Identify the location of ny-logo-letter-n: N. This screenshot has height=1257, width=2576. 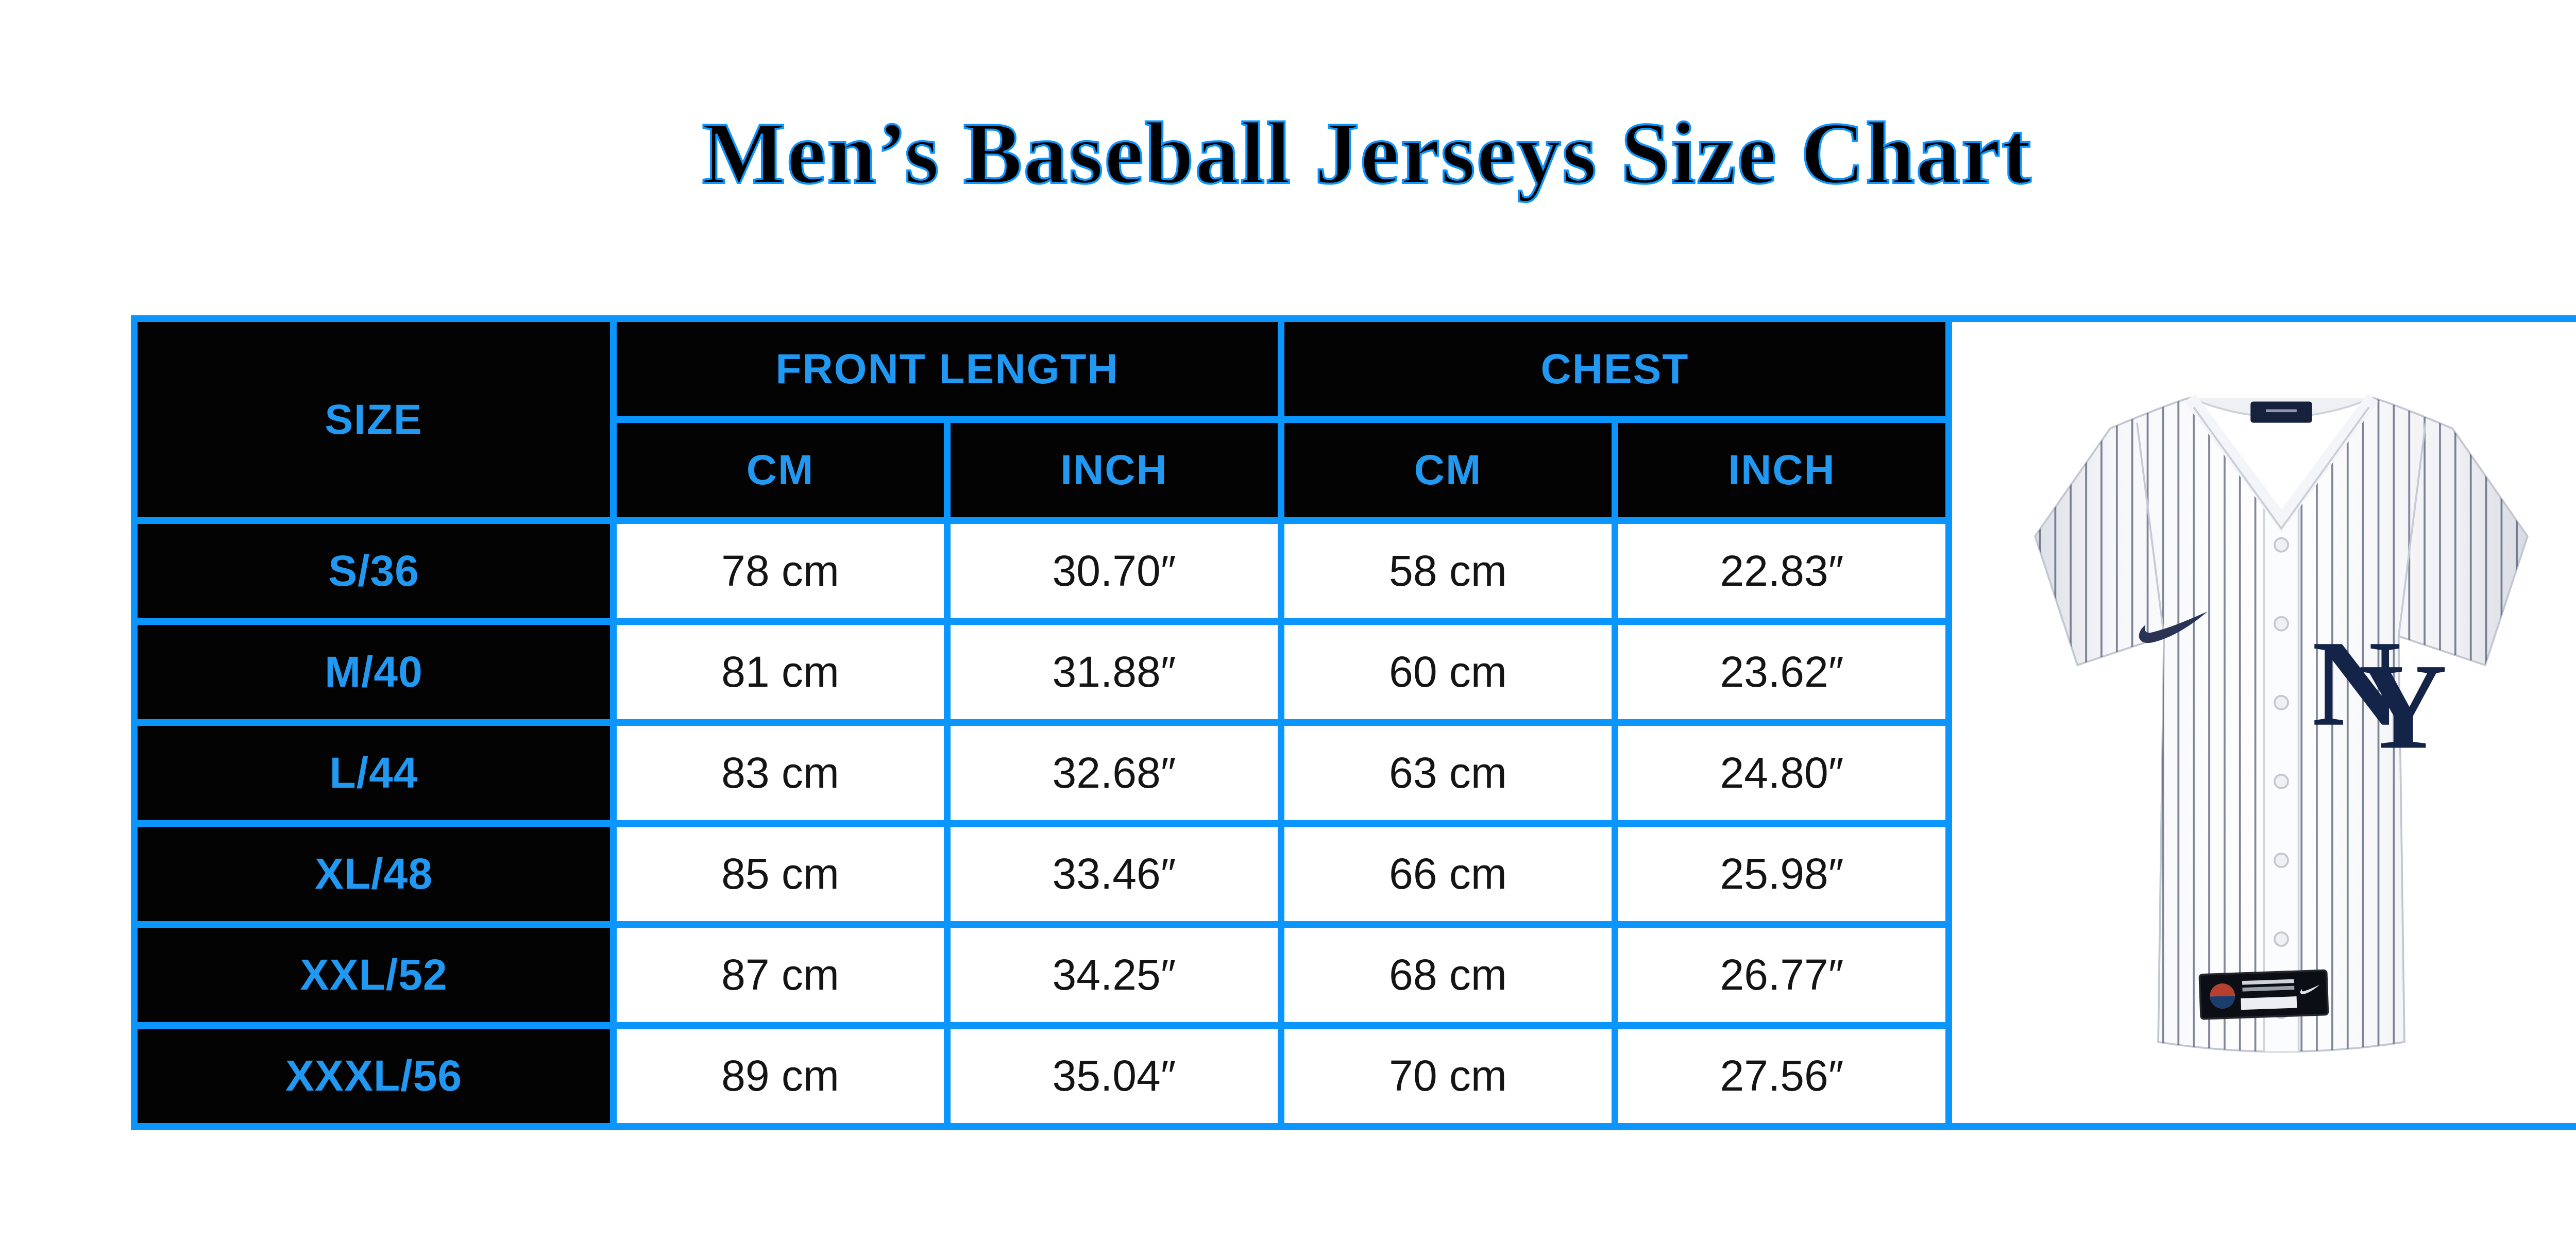
(2356, 683).